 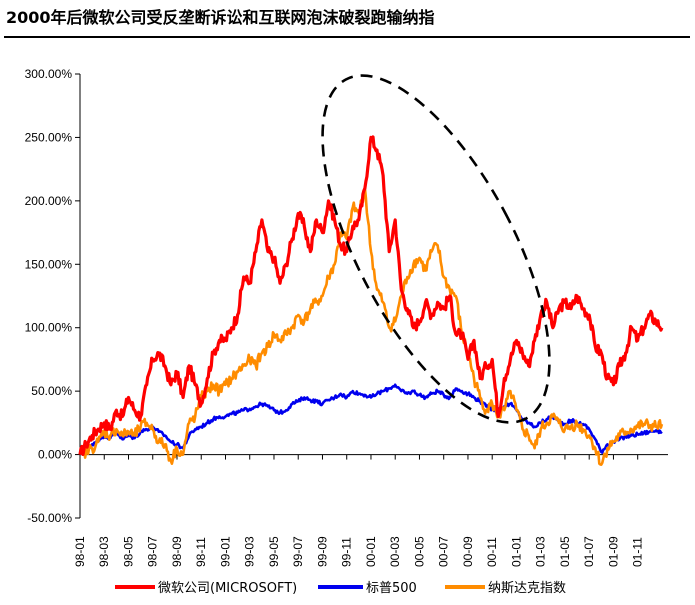 I want to click on legend-label-0: 微软公司(MICROSOFT), so click(x=227, y=588).